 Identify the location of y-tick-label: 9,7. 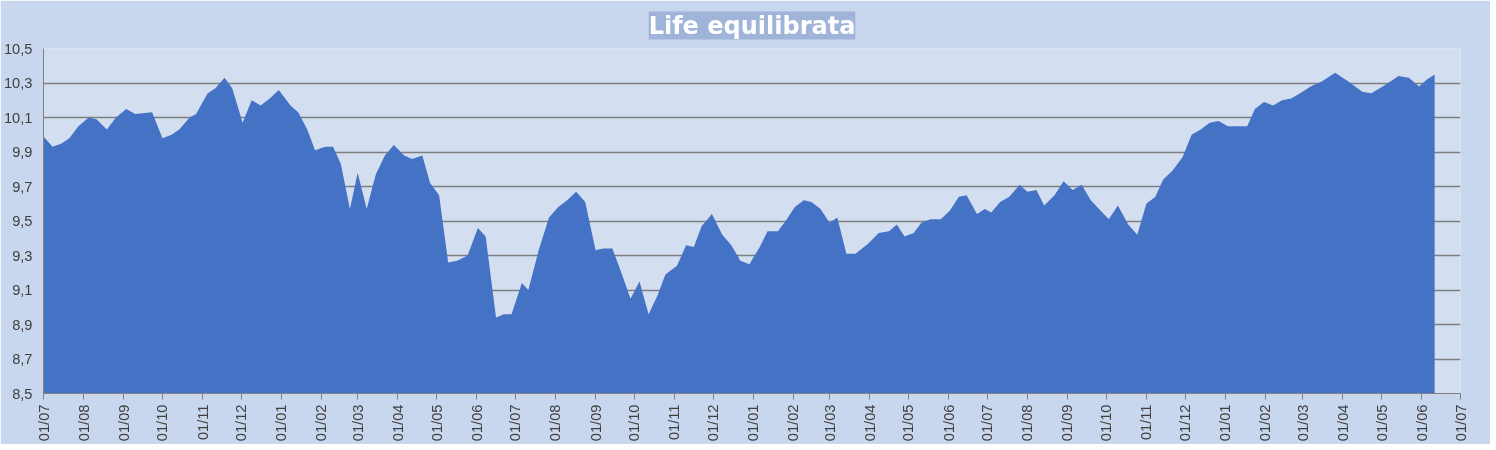
(22, 186).